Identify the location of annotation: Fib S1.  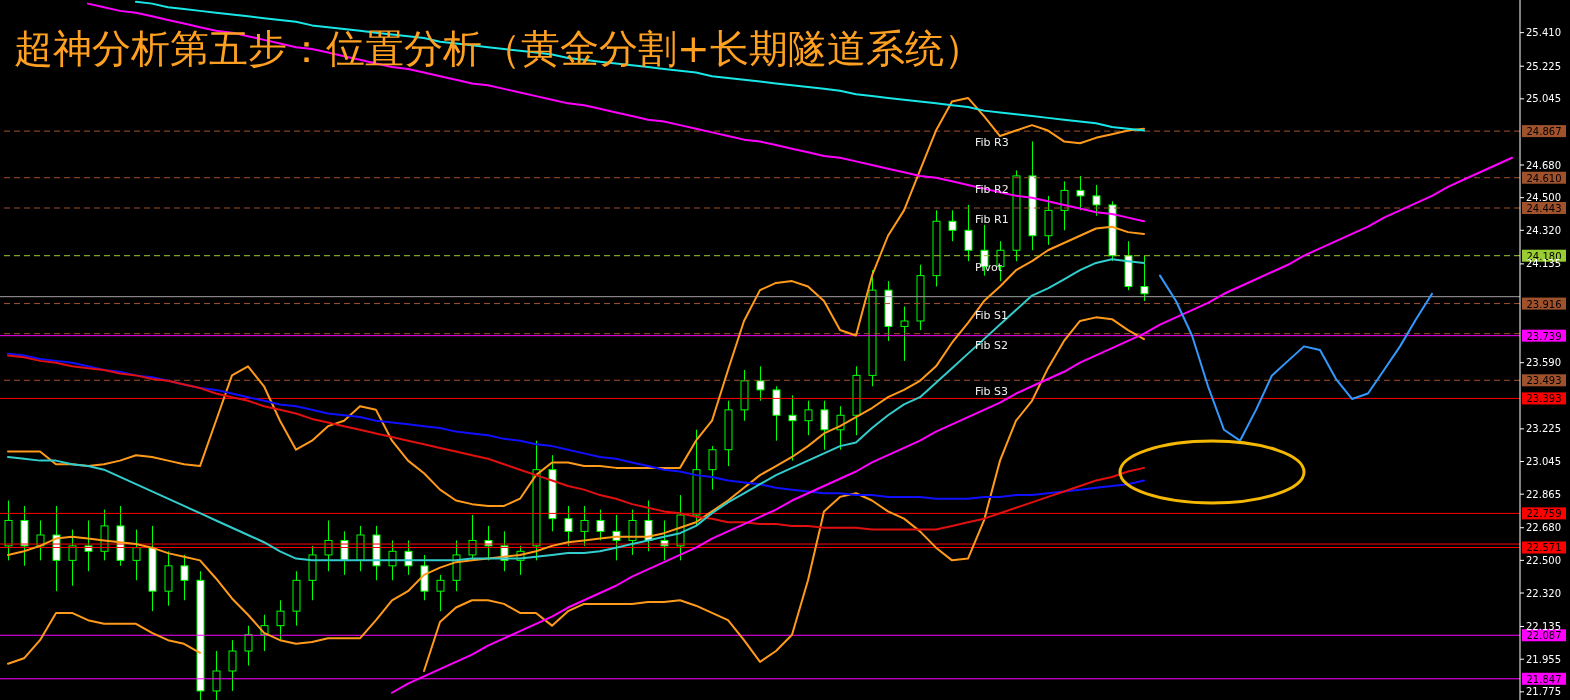
(992, 315).